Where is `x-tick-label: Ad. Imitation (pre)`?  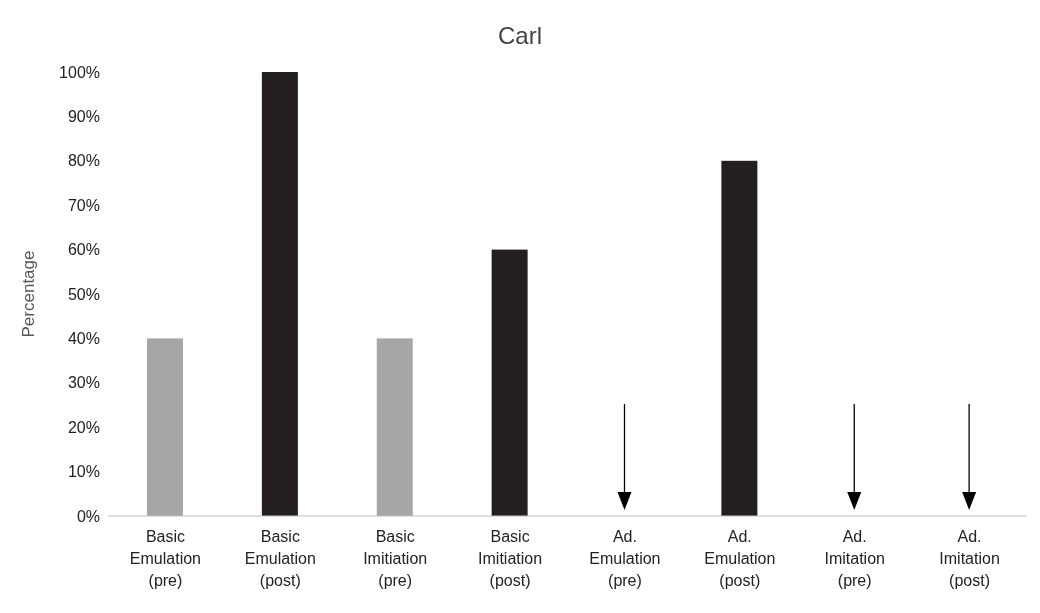
x-tick-label: Ad. Imitation (pre) is located at coordinates (854, 558).